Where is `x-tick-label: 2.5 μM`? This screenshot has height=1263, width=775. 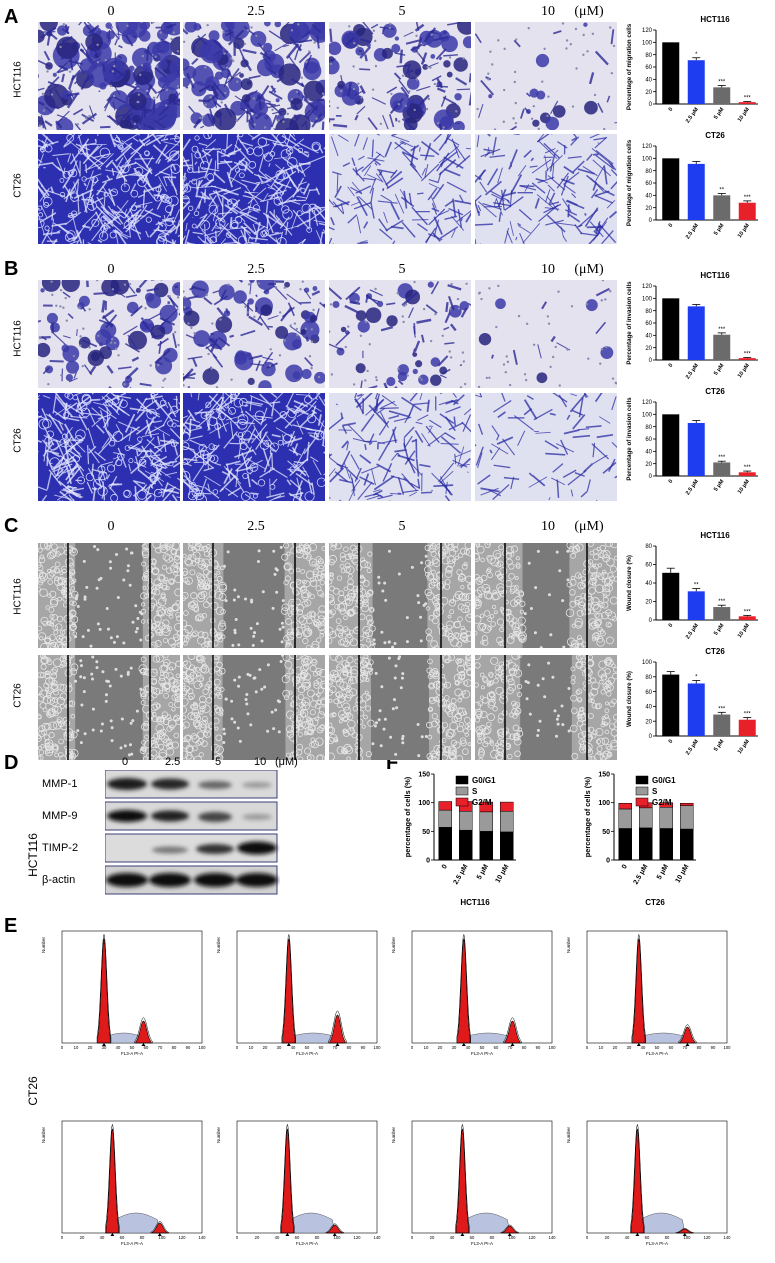
x-tick-label: 2.5 μM is located at coordinates (692, 747).